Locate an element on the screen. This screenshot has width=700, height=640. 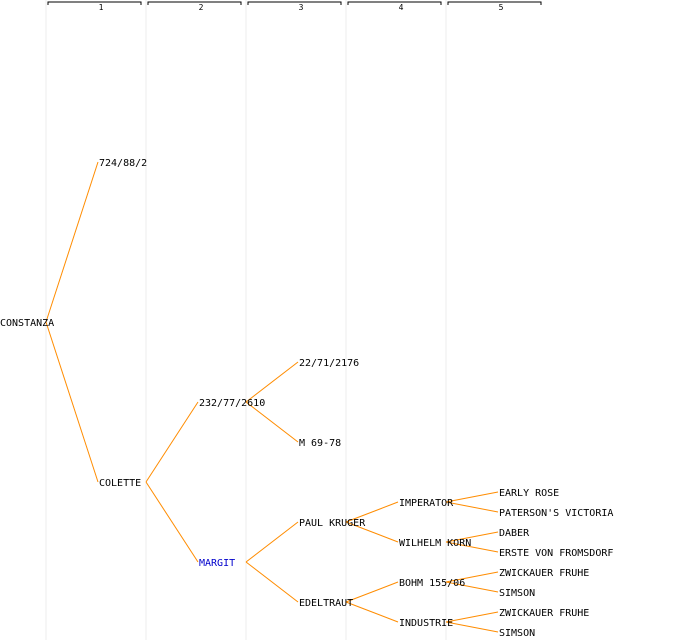
pedigree-node-label: PAUL KRUGER is located at coordinates (332, 523).